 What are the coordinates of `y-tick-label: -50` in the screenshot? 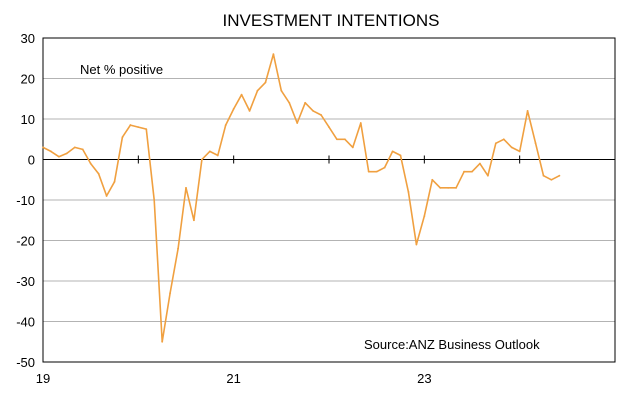 It's located at (25, 362).